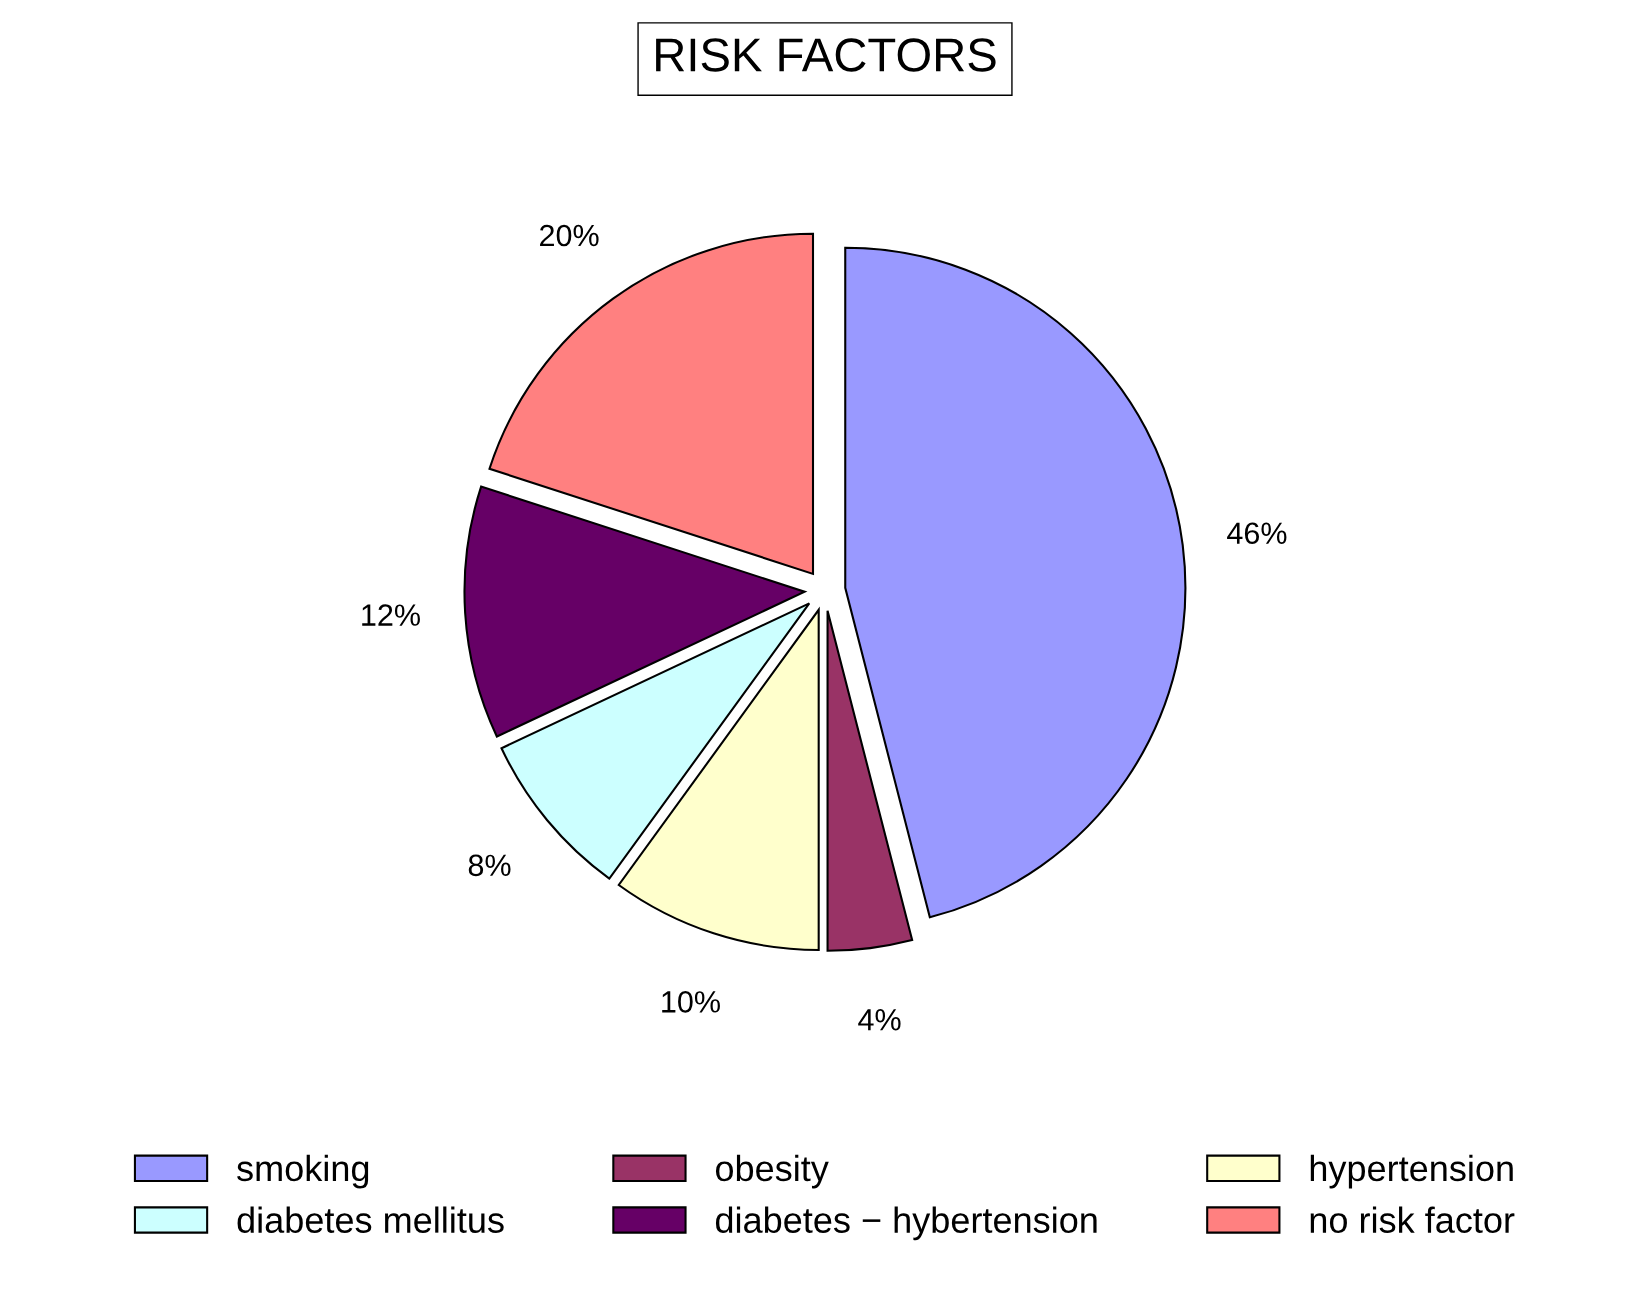 The width and height of the screenshot is (1650, 1312). I want to click on chart-title: RISK FACTORS, so click(826, 55).